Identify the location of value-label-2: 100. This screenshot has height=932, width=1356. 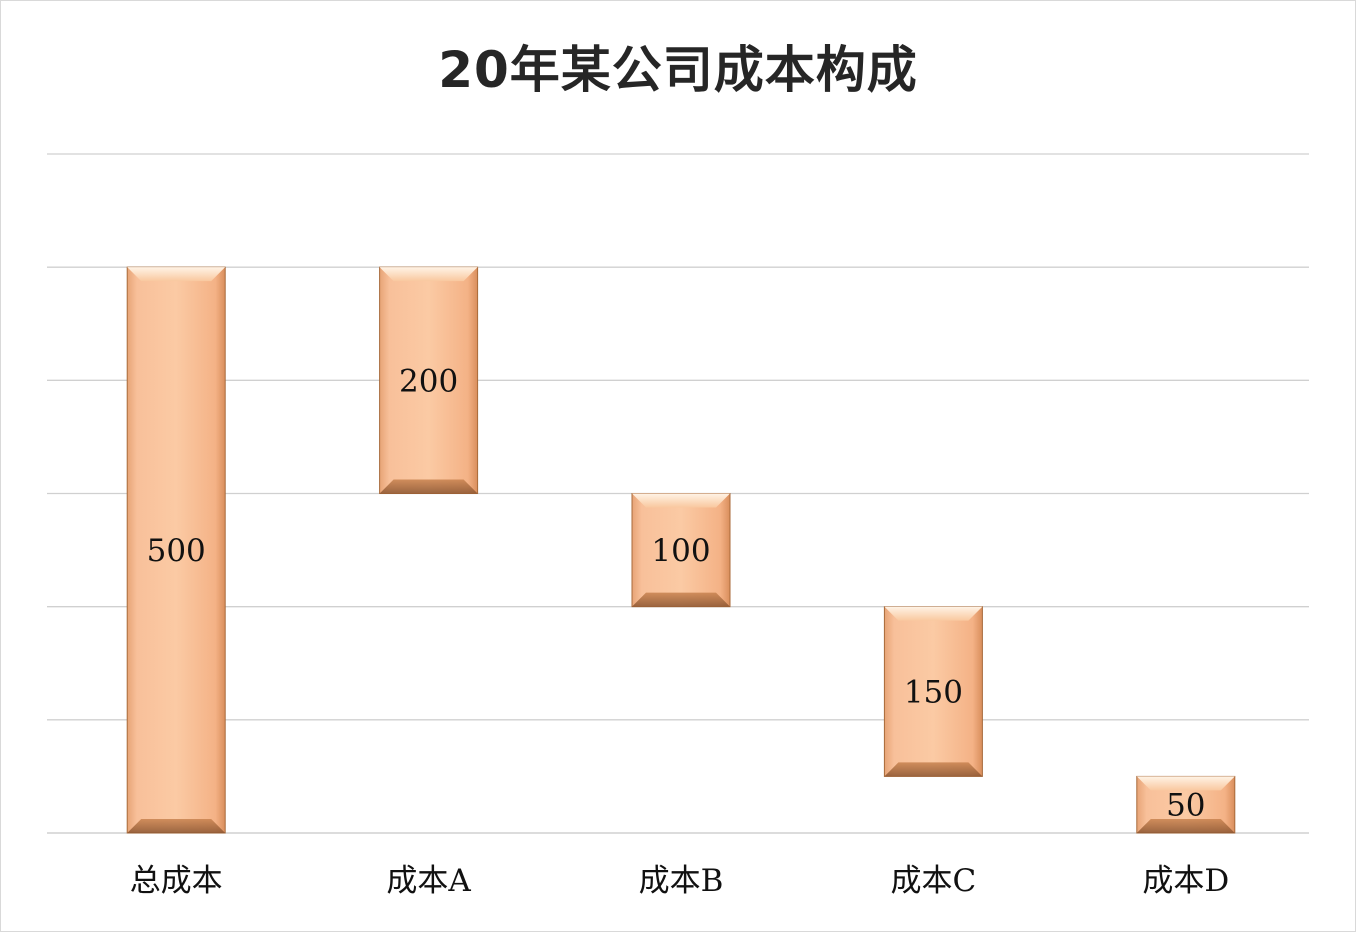
(680, 551).